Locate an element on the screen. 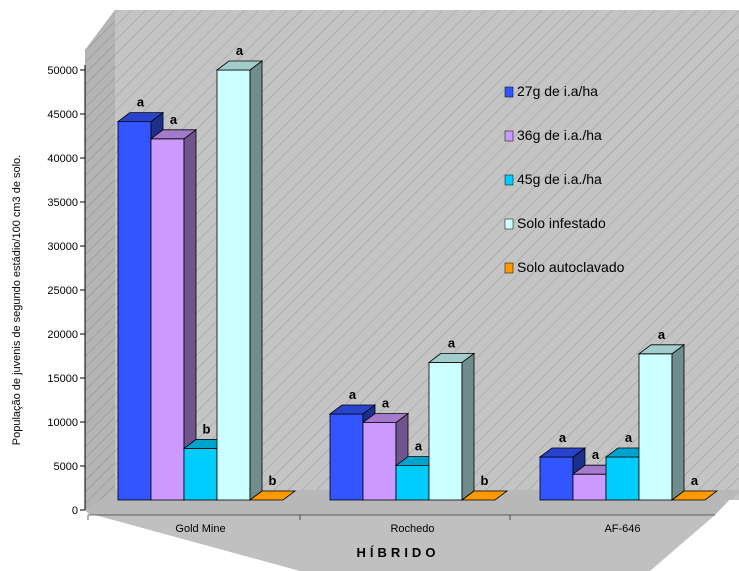 Image resolution: width=739 pixels, height=571 pixels. y-tick-label: 45000 is located at coordinates (62, 115).